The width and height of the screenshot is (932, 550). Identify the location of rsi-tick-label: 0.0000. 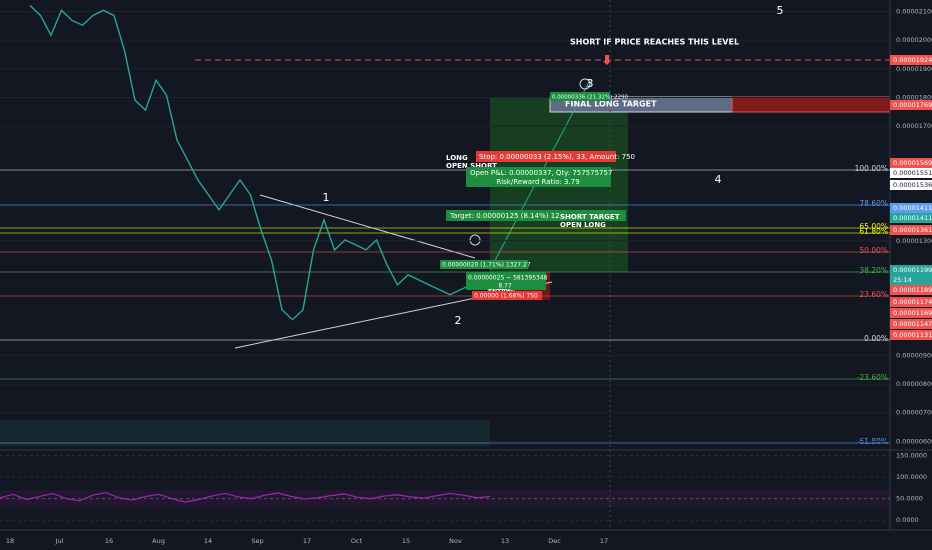
(907, 520).